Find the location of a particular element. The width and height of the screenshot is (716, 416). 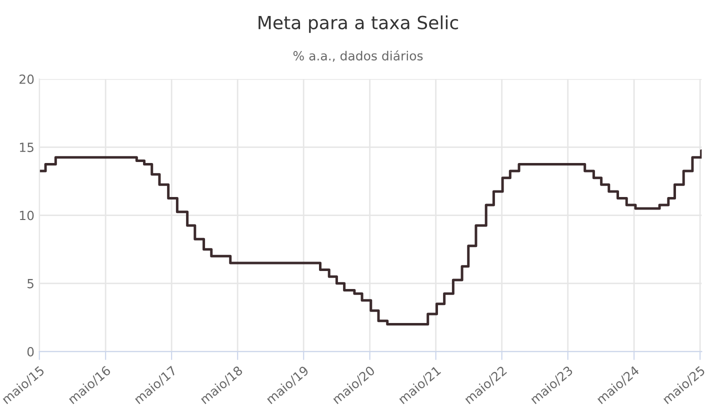

y-tick-label: 5 is located at coordinates (31, 283).